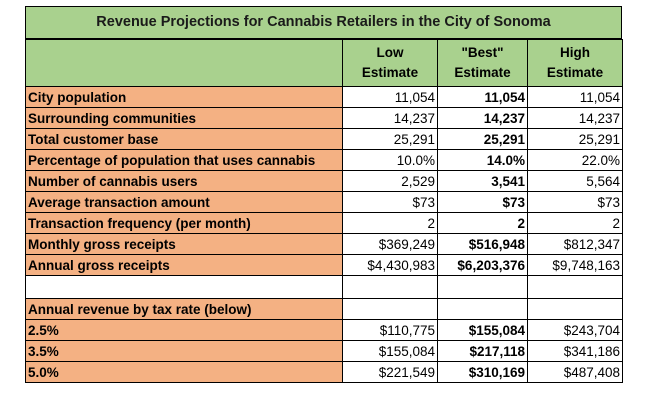  Describe the element at coordinates (390, 139) in the screenshot. I see `cell-low: 25,291` at that location.